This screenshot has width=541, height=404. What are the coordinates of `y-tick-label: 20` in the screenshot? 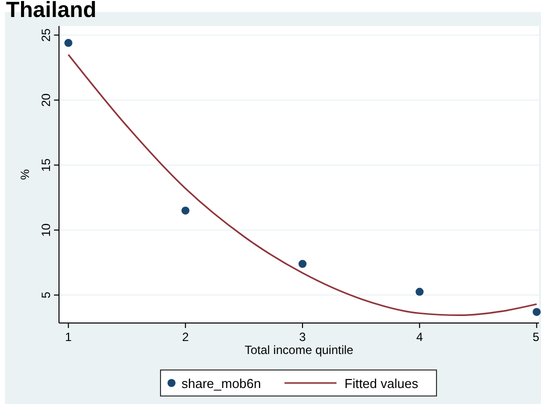 It's located at (46, 100).